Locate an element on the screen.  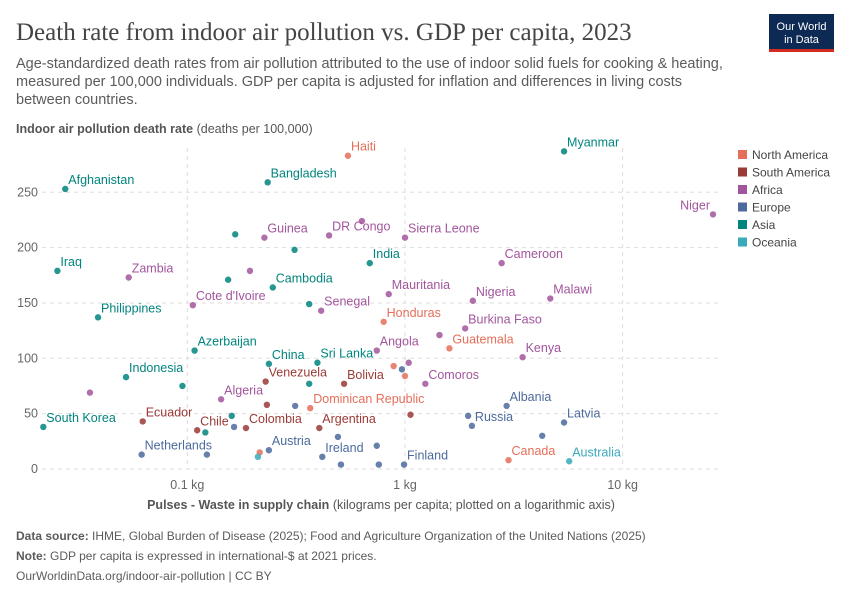
legend-label: South America is located at coordinates (791, 173).